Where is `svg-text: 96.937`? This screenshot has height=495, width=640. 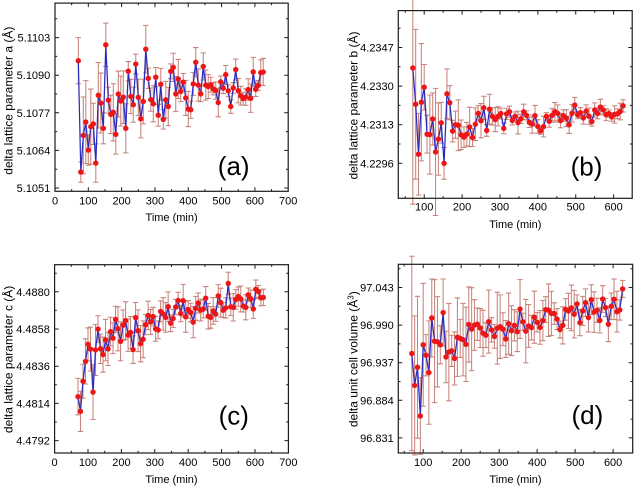
svg-text: 96.937 is located at coordinates (377, 364).